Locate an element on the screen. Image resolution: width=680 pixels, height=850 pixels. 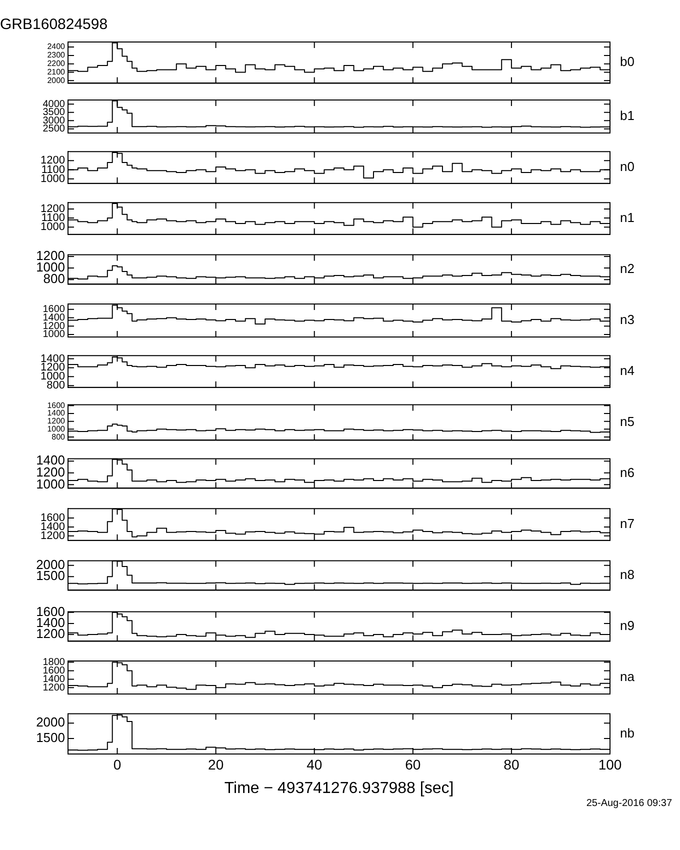
legend-label: nb is located at coordinates (627, 732).